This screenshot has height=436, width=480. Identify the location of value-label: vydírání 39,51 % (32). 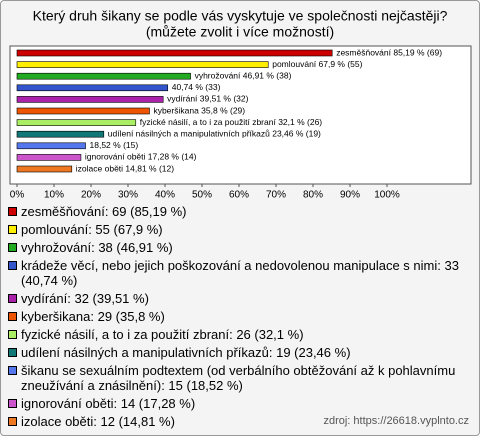
(207, 99).